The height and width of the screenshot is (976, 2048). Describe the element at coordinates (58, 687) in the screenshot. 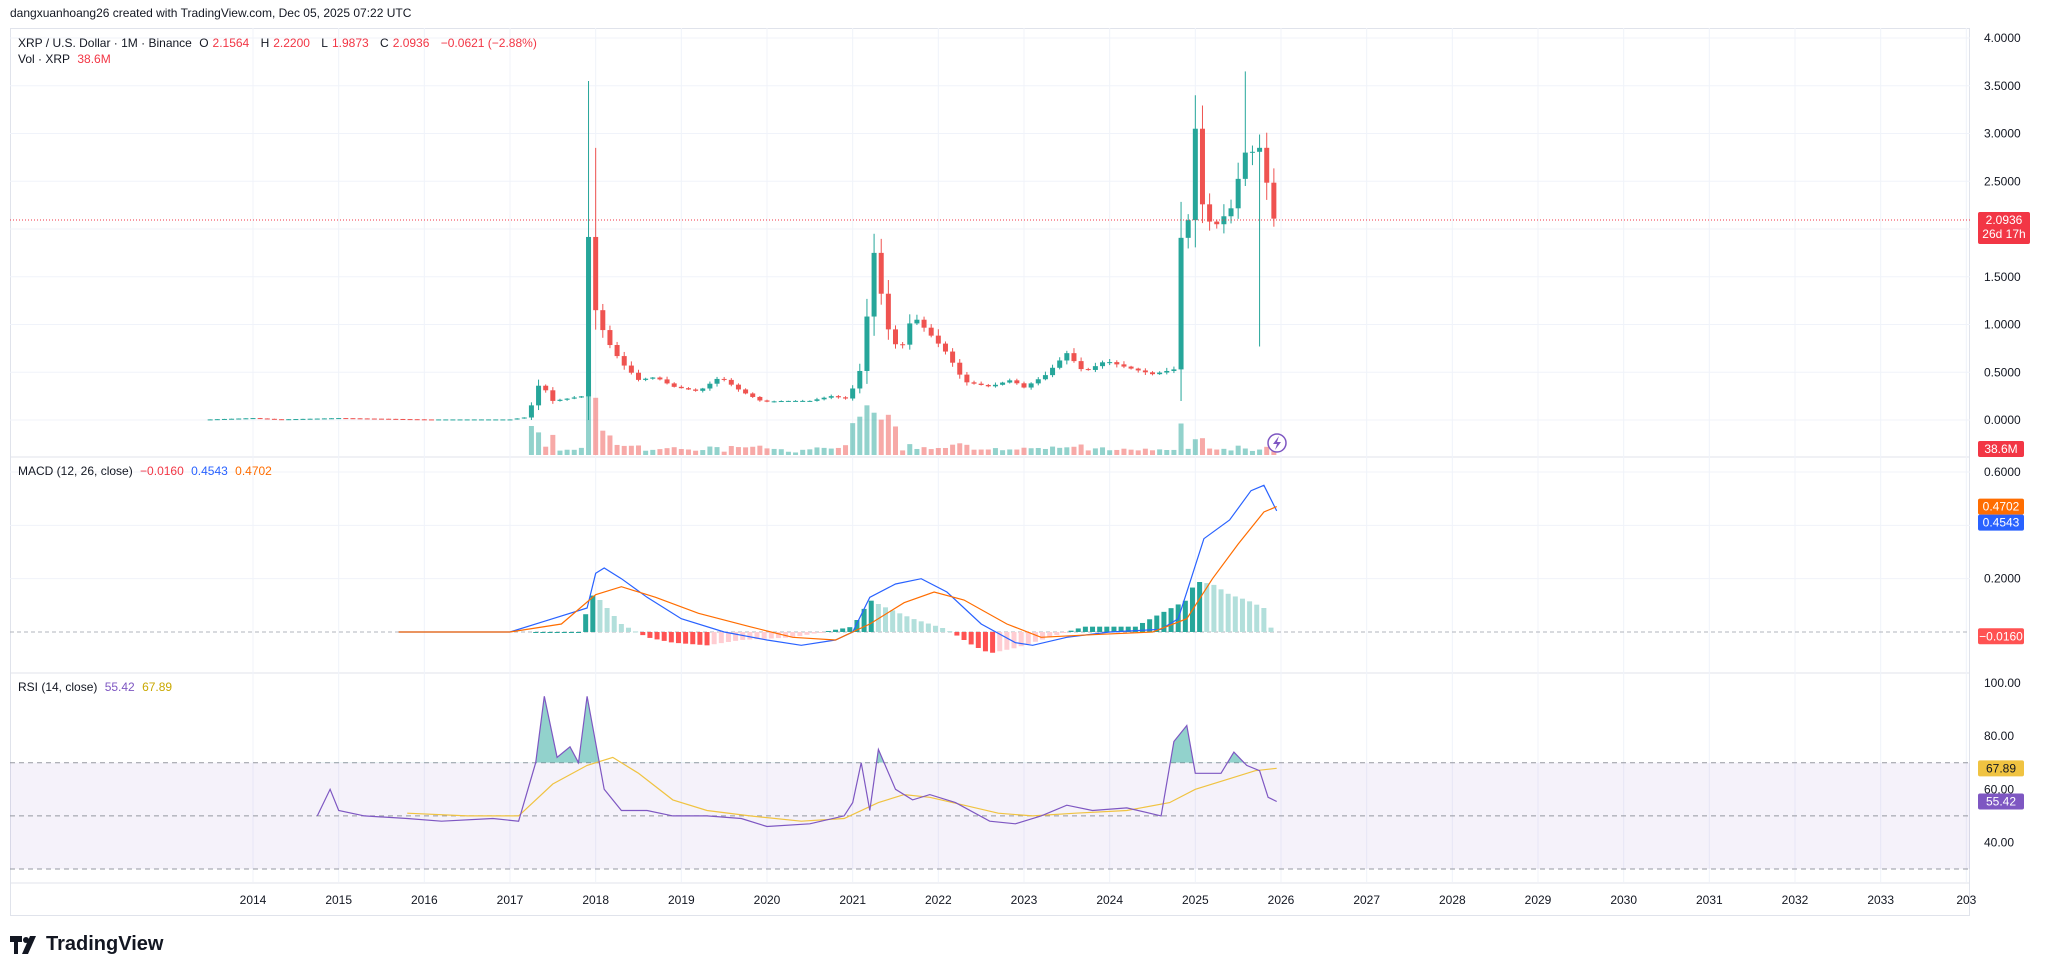

I see `rsi-label: RSI (14, close)` at that location.